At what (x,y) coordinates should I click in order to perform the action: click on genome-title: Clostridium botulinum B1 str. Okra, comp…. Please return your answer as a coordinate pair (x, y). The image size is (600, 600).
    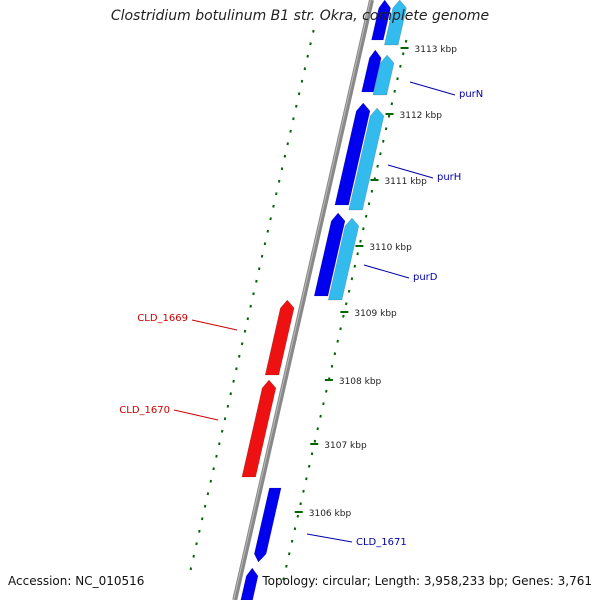
    Looking at the image, I should click on (300, 16).